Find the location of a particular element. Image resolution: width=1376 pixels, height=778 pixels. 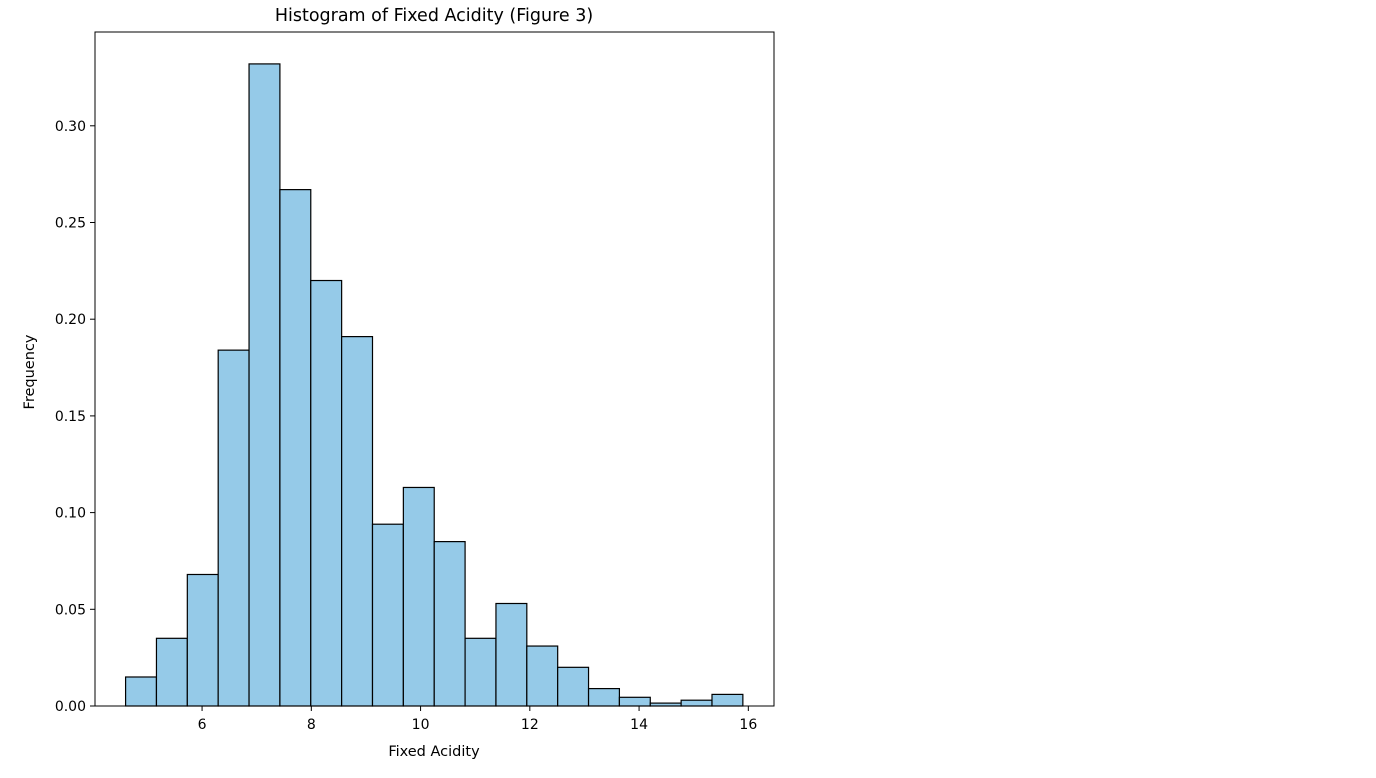

y-tick-label: 0.10 is located at coordinates (70, 514).